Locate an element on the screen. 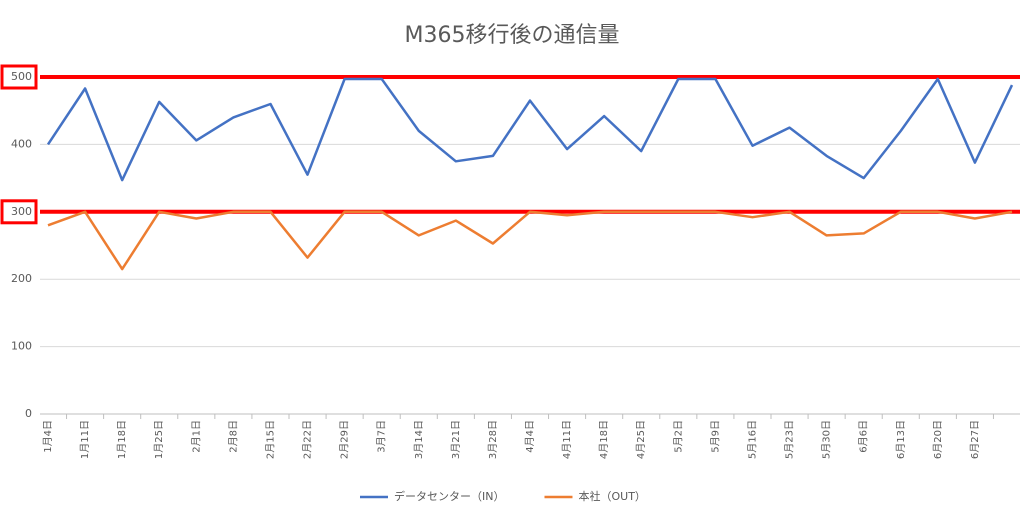  data-line is located at coordinates (530, 240).